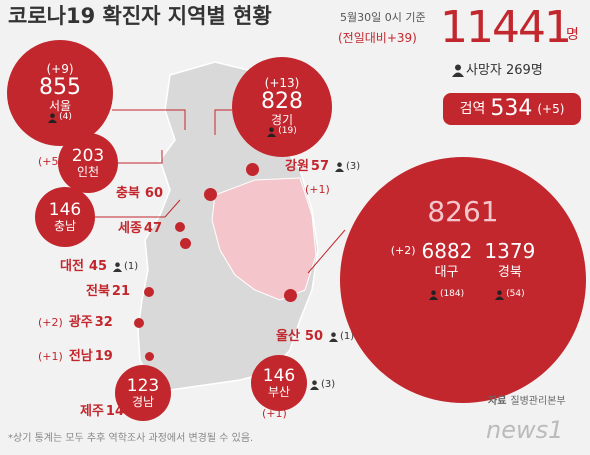  Describe the element at coordinates (210, 194) in the screenshot. I see `chungbuk-dot` at that location.